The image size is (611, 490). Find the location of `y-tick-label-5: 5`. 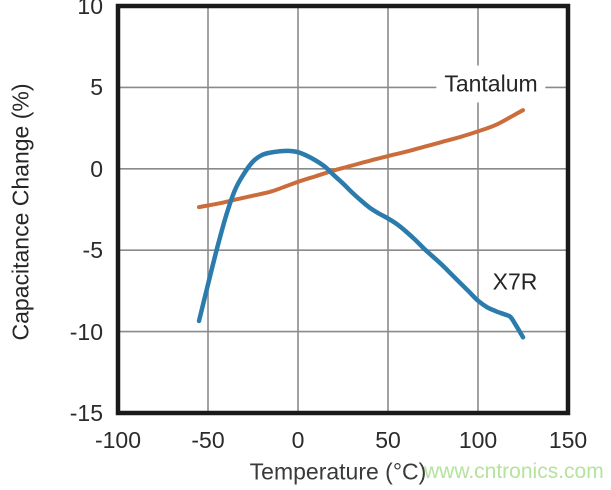

y-tick-label-5: 5 is located at coordinates (96, 87).